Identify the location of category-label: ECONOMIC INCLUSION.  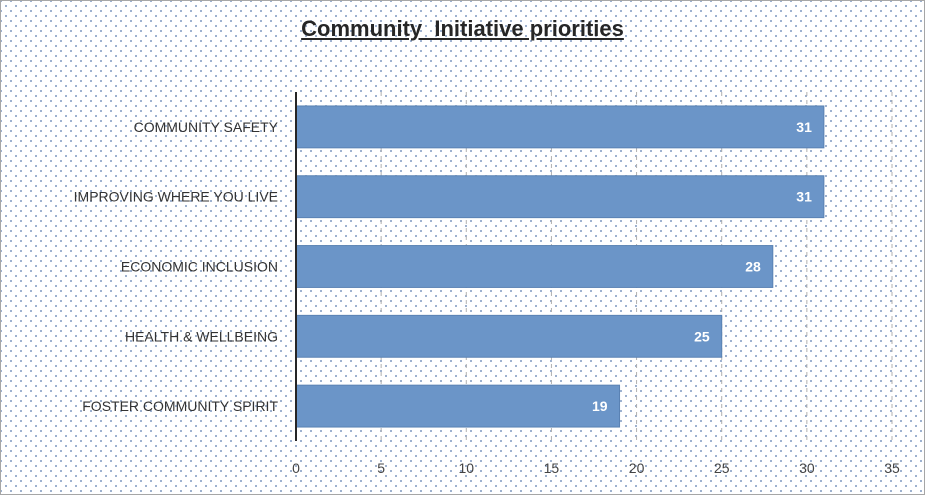
(199, 267).